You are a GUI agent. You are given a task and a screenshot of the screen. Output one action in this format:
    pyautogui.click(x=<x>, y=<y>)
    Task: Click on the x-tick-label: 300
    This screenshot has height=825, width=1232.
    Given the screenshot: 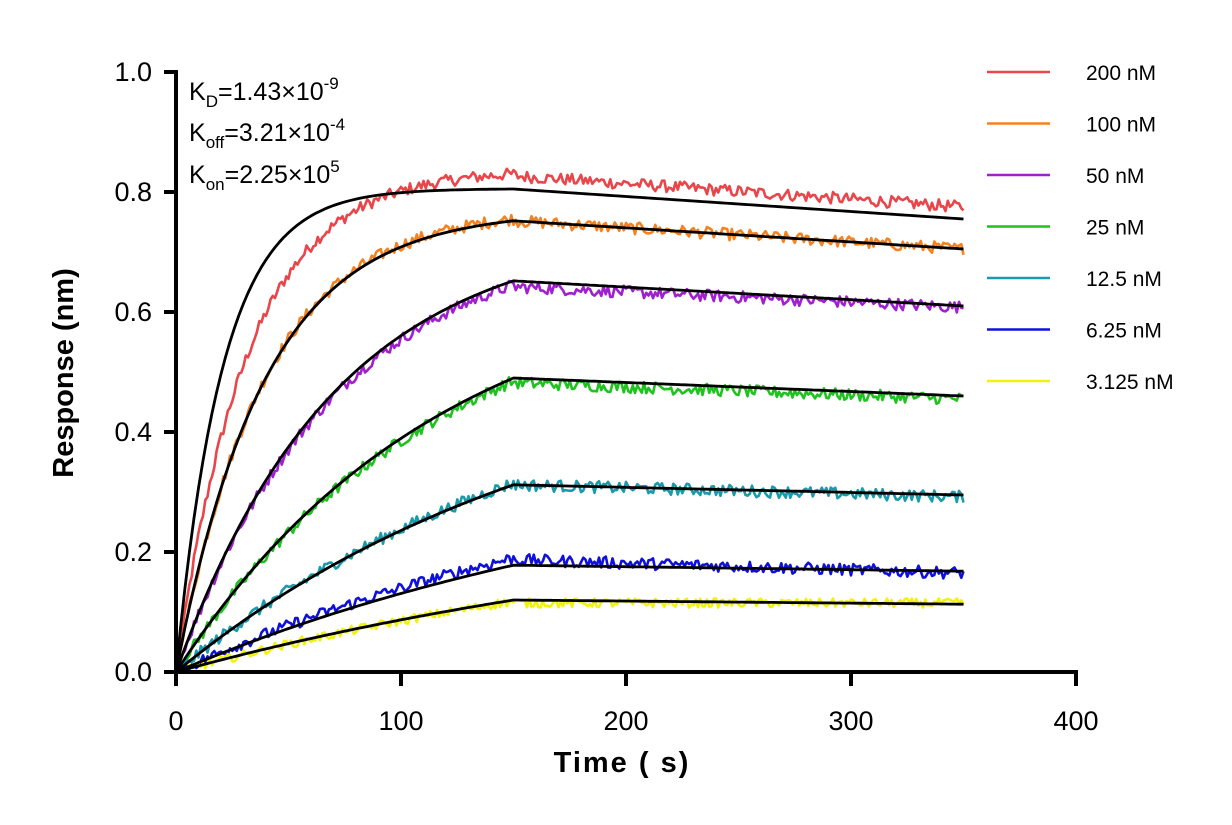 What is the action you would take?
    pyautogui.click(x=850, y=721)
    